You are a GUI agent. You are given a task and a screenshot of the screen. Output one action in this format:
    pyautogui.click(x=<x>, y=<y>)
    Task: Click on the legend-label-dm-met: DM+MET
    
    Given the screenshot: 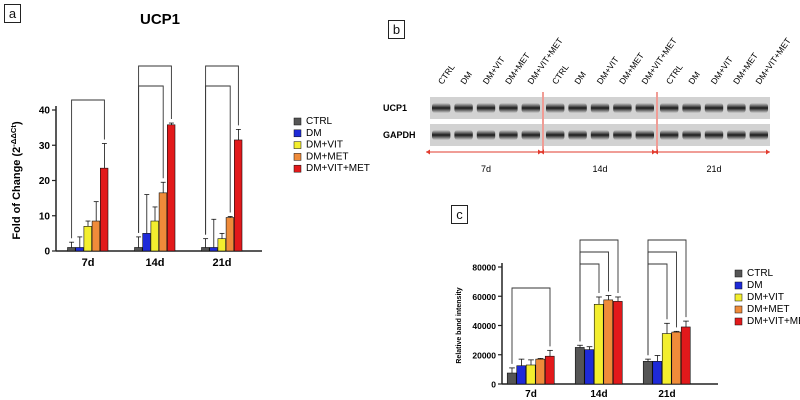 What is the action you would take?
    pyautogui.click(x=768, y=309)
    